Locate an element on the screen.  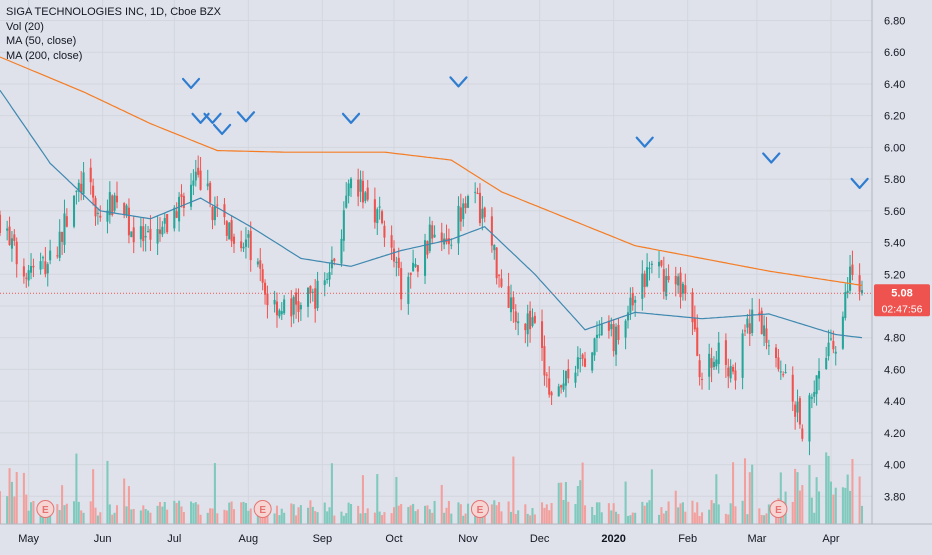
time-tick-label: Nov is located at coordinates (468, 539).